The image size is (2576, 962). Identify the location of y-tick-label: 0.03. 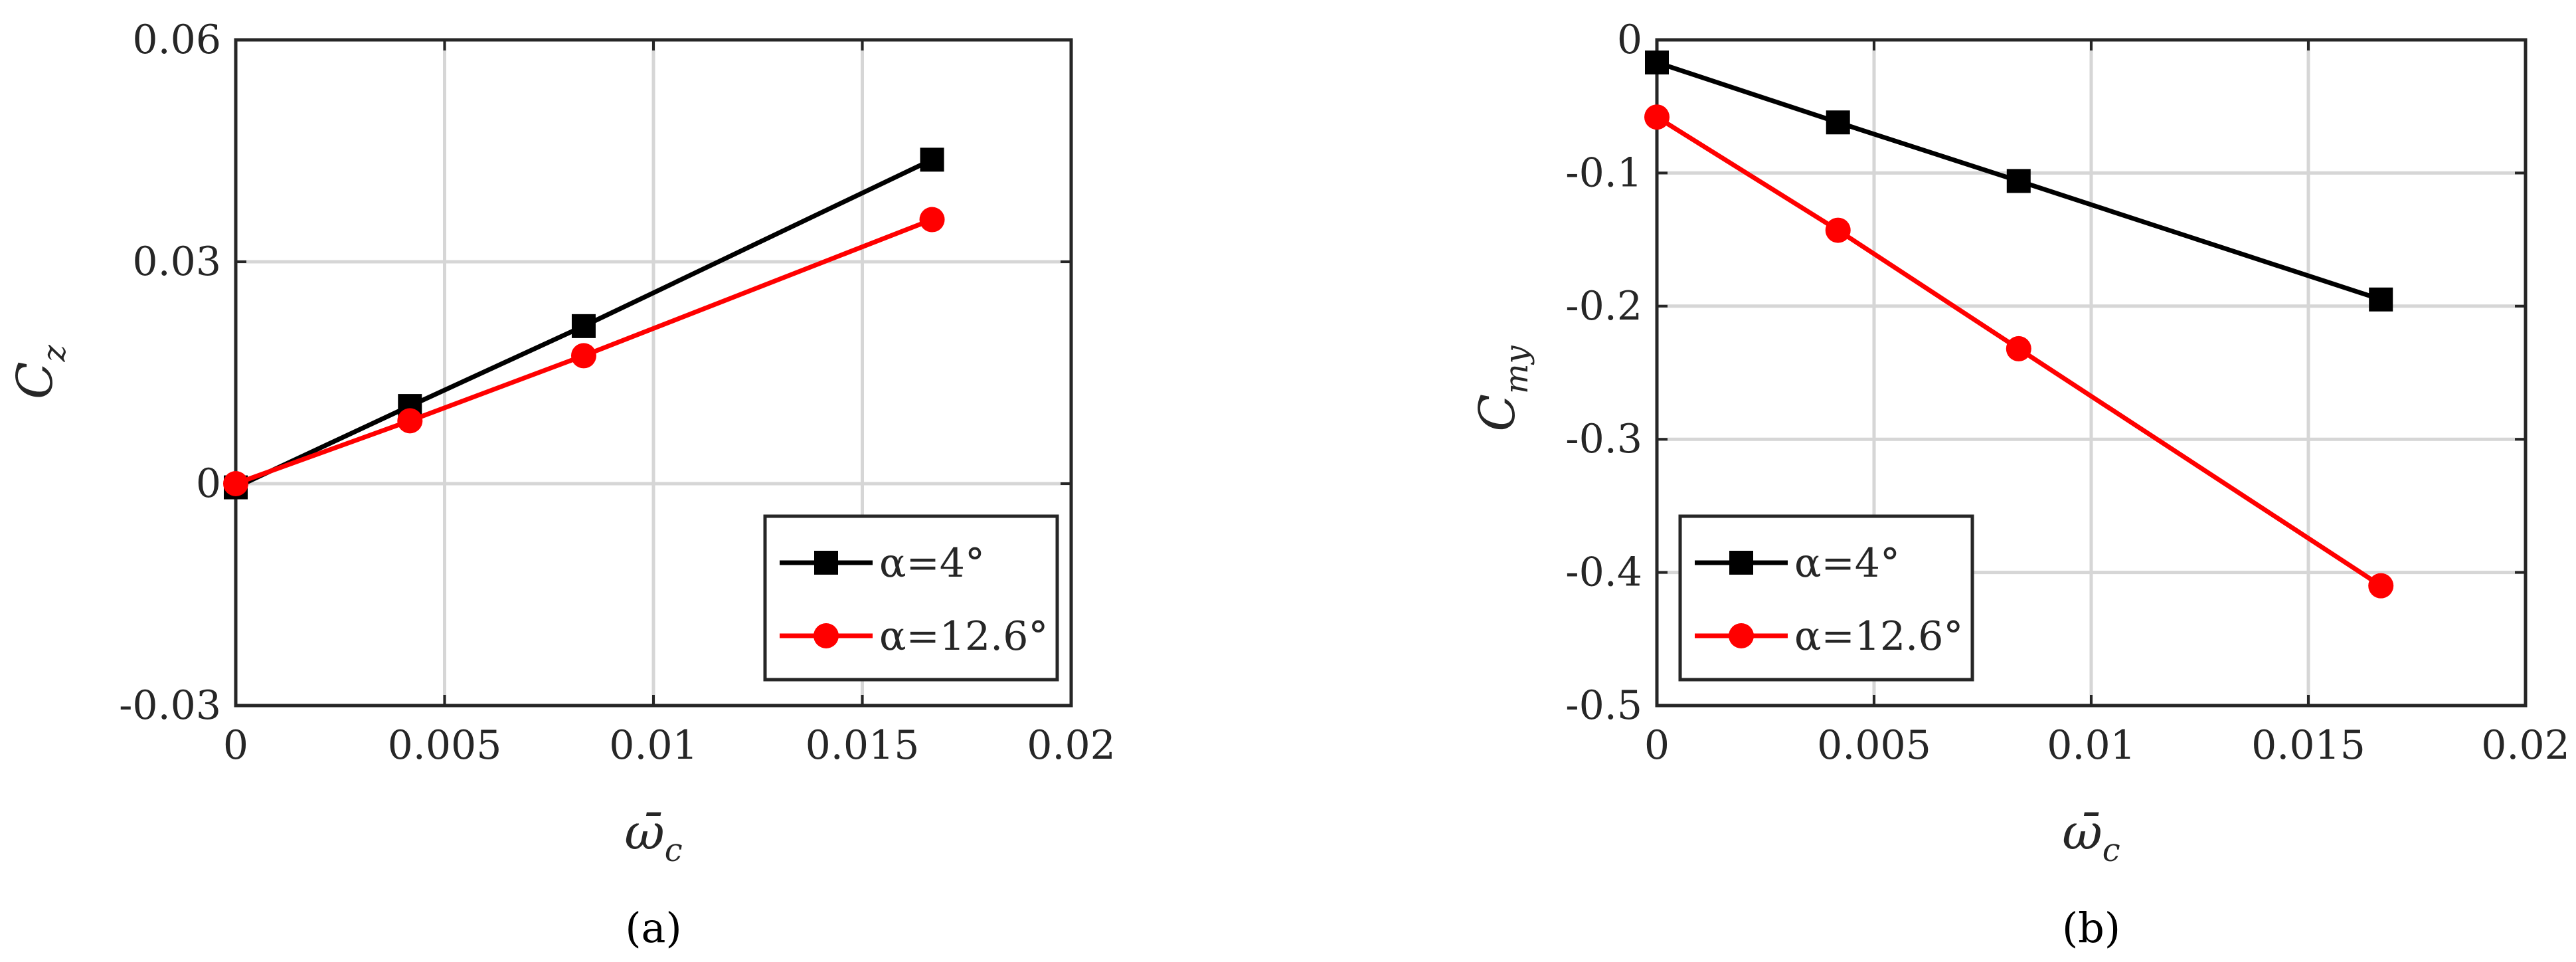
(176, 262).